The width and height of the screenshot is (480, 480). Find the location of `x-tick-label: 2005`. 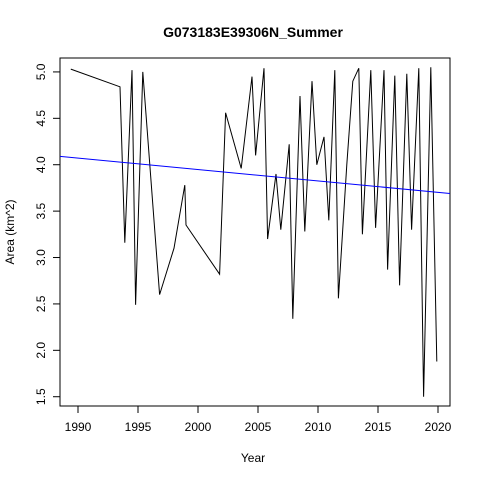

x-tick-label: 2005 is located at coordinates (258, 427).